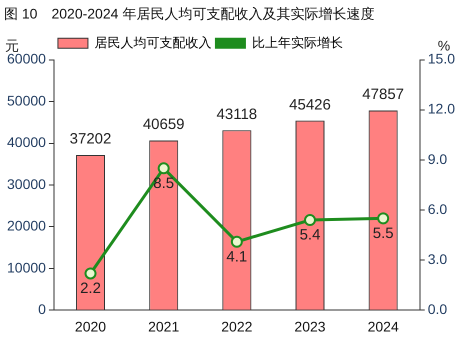  What do you see at coordinates (163, 125) in the screenshot?
I see `data-label: 40659` at bounding box center [163, 125].